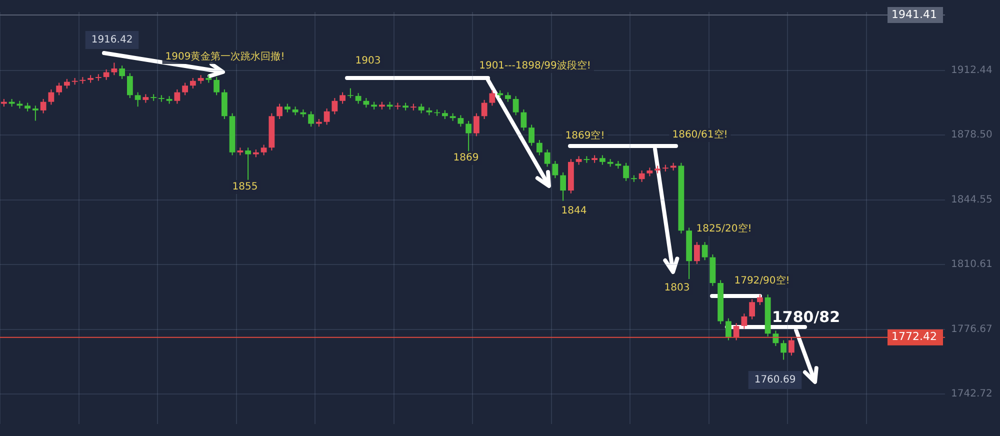  What do you see at coordinates (700, 134) in the screenshot?
I see `annotation: 1860/61空!` at bounding box center [700, 134].